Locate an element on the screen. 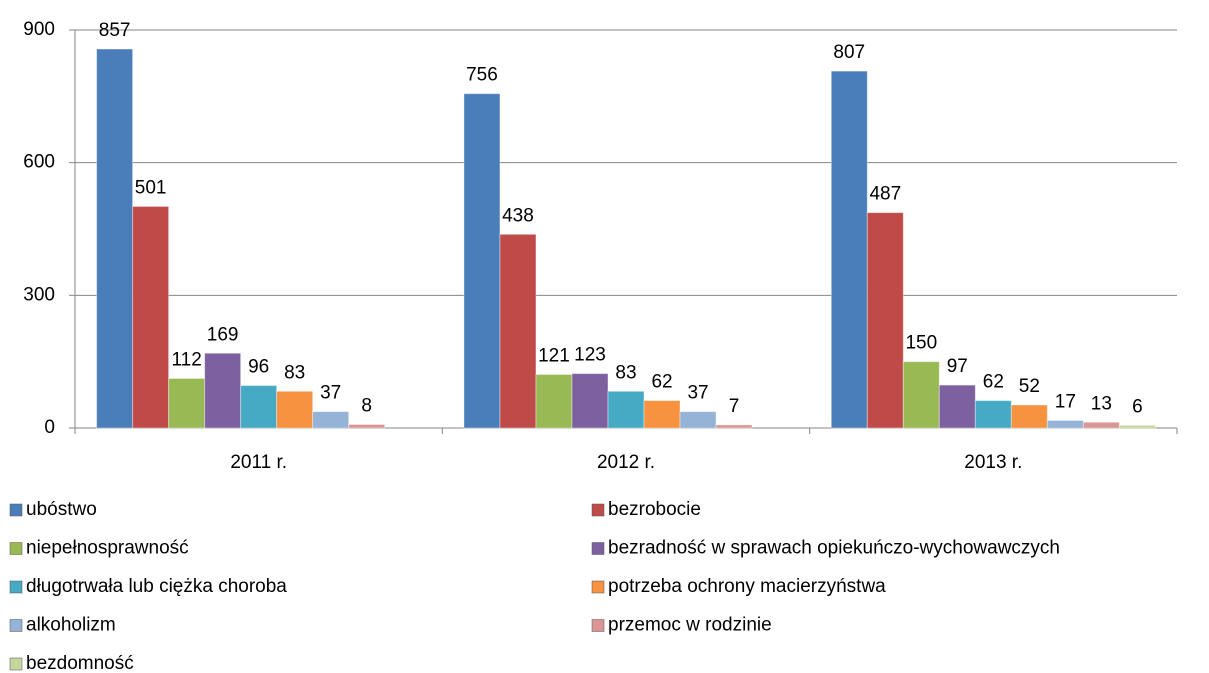  data-label: 52 is located at coordinates (1029, 386).